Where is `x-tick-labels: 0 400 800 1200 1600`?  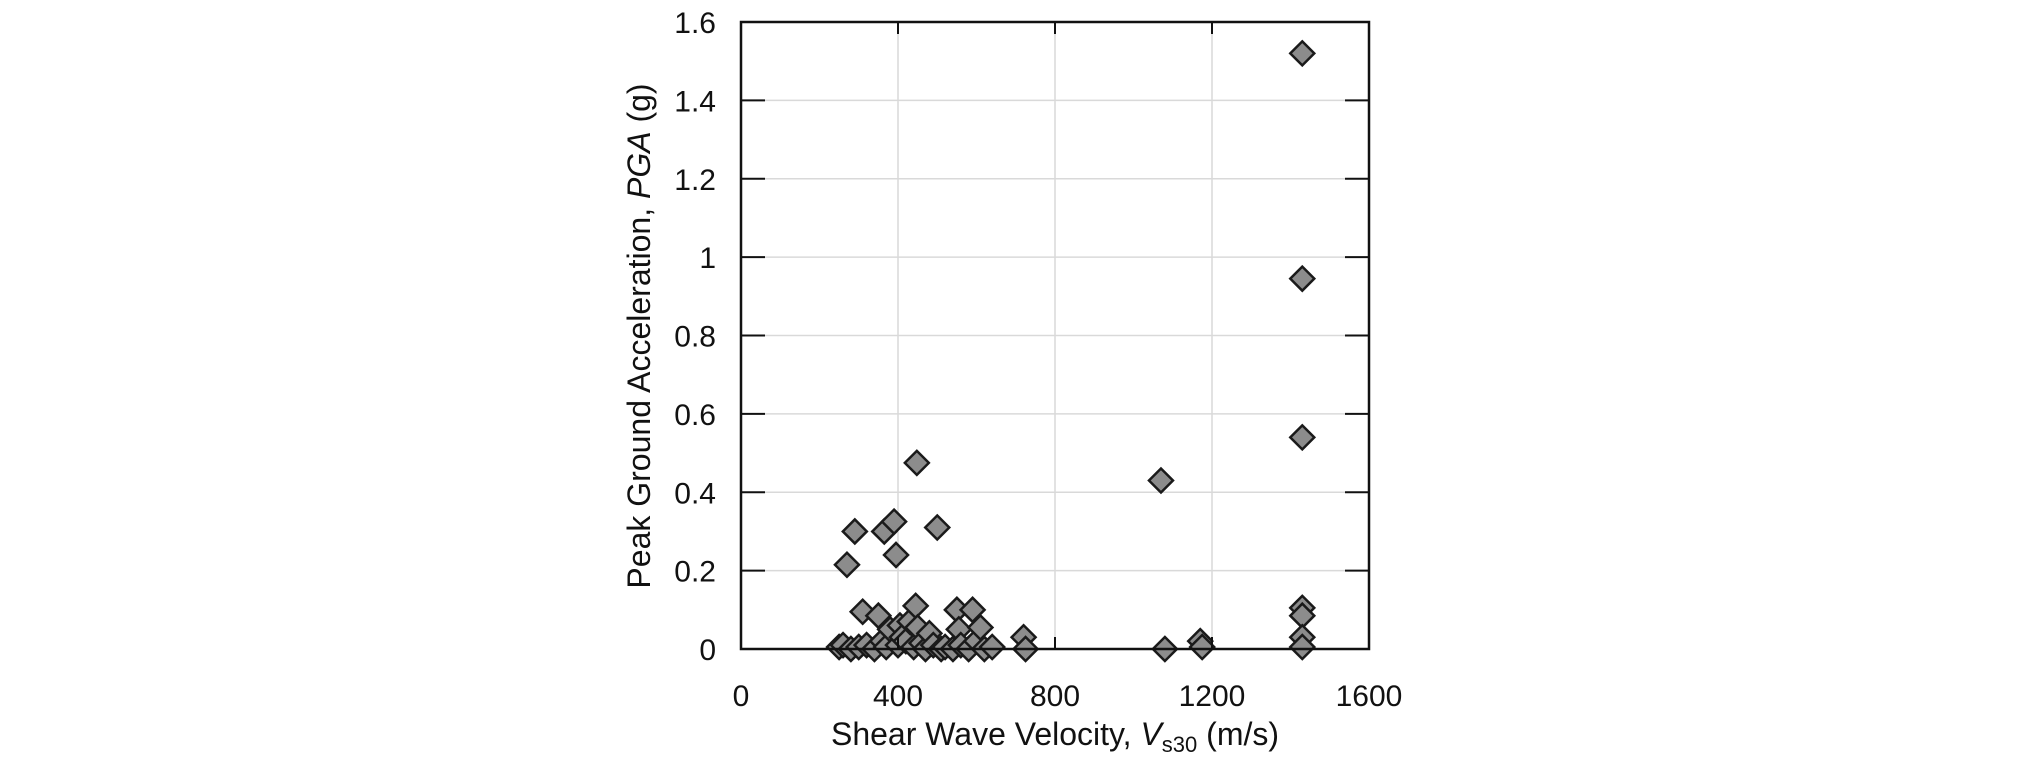 x-tick-labels: 0 400 800 1200 1600 is located at coordinates (1068, 696).